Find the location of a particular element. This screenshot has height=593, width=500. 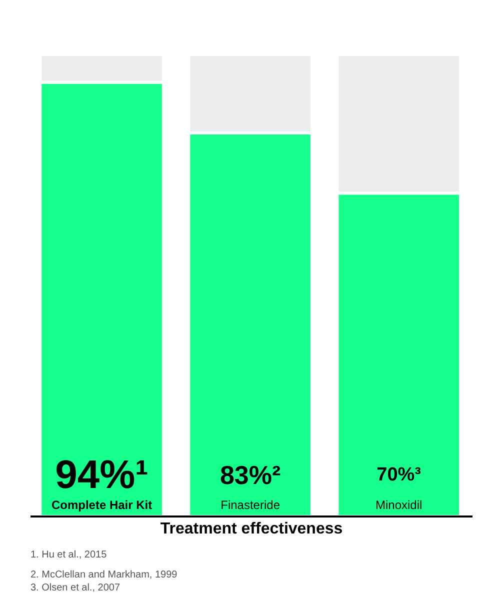

data-label: 70%³ is located at coordinates (399, 475).